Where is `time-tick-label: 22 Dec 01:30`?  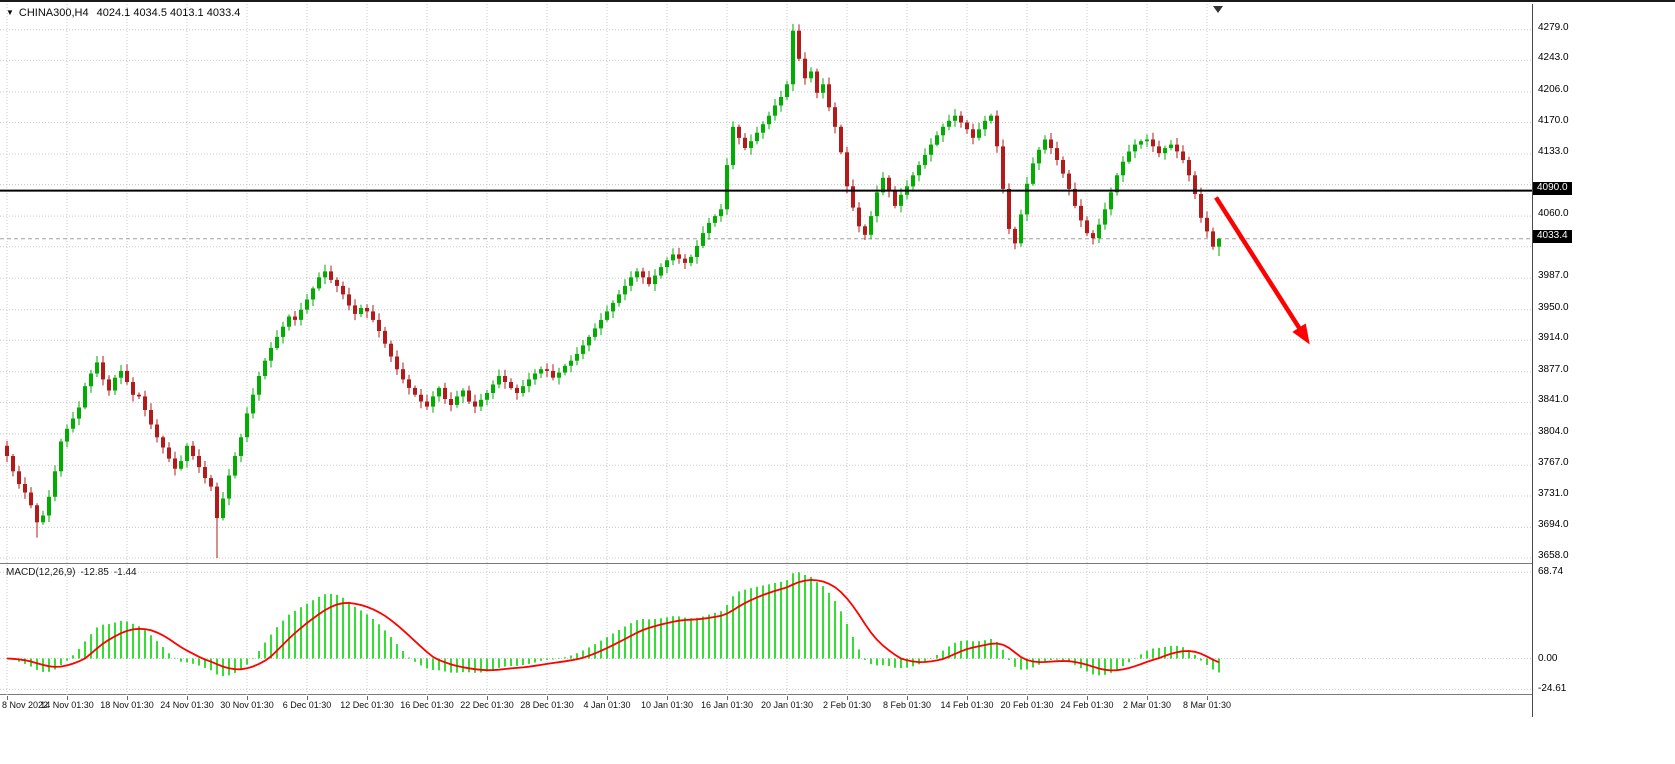 time-tick-label: 22 Dec 01:30 is located at coordinates (487, 705).